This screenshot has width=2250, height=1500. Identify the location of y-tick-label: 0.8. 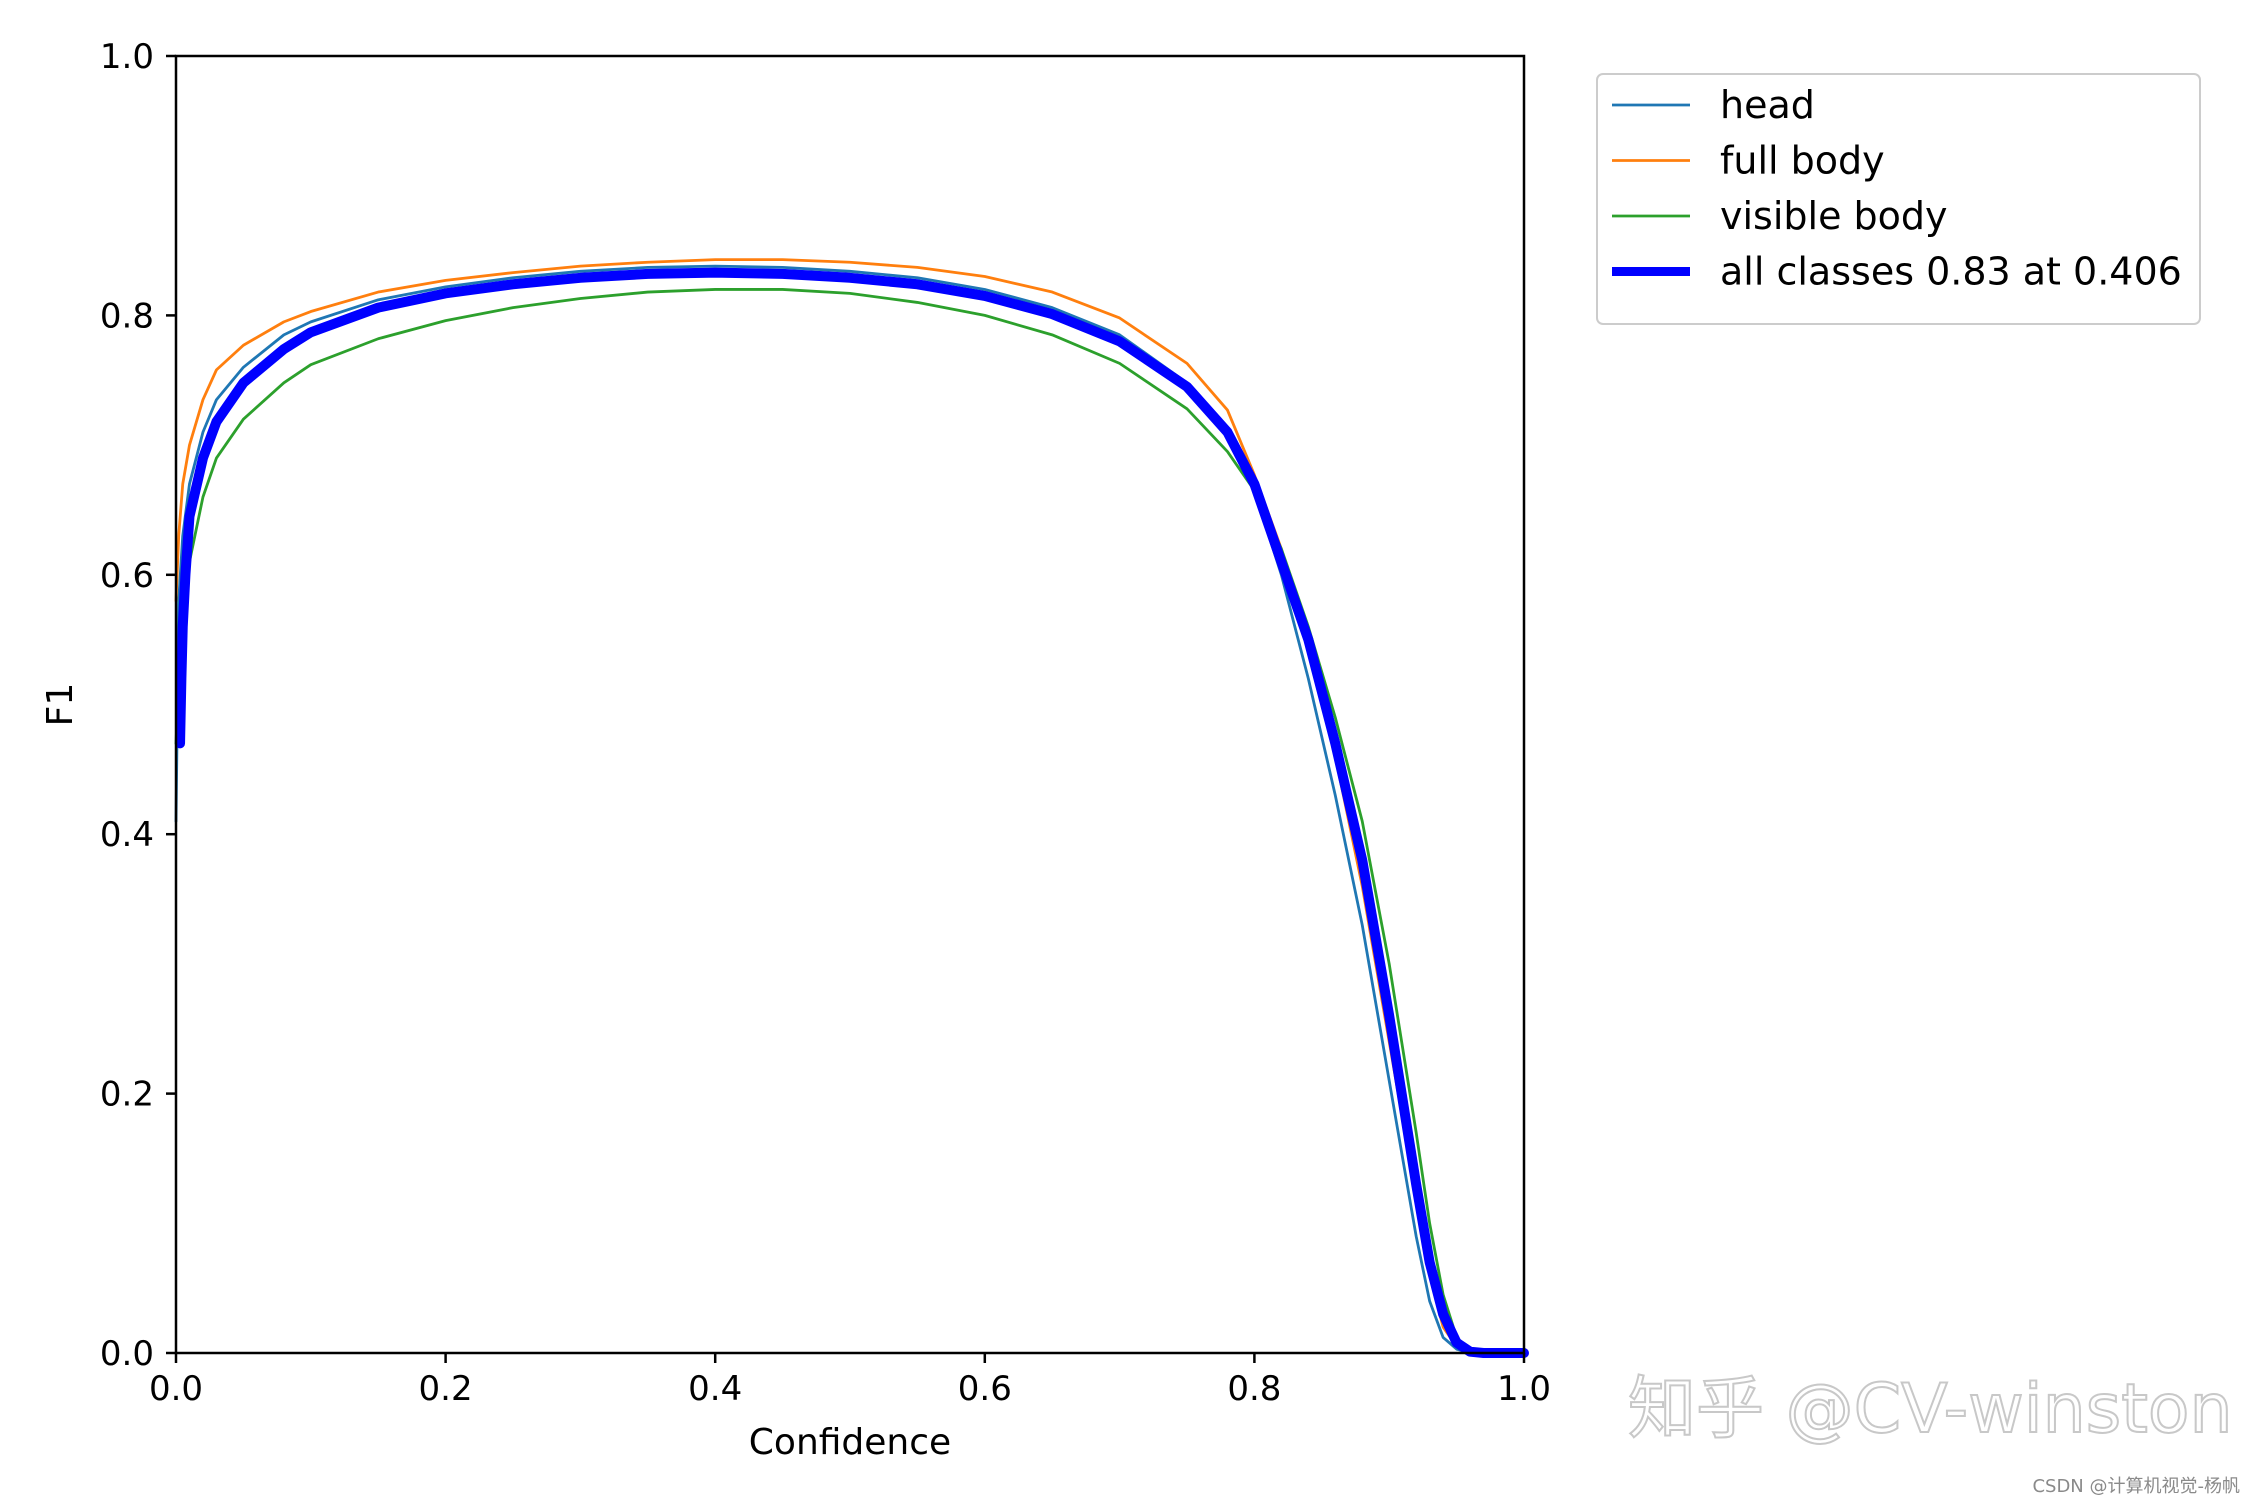
(127, 316).